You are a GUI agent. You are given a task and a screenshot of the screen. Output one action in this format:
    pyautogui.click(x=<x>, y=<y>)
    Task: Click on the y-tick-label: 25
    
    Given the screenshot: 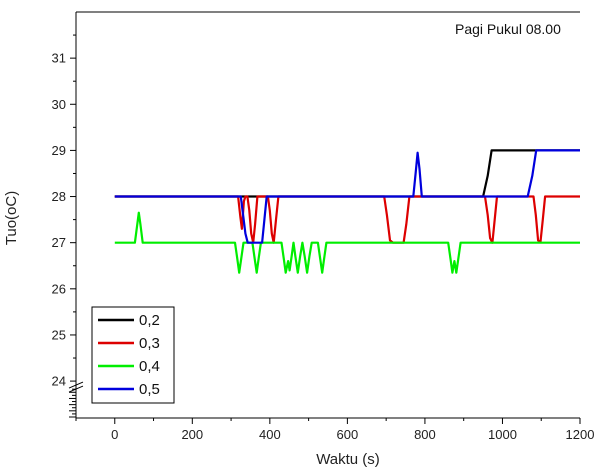 What is the action you would take?
    pyautogui.click(x=59, y=334)
    